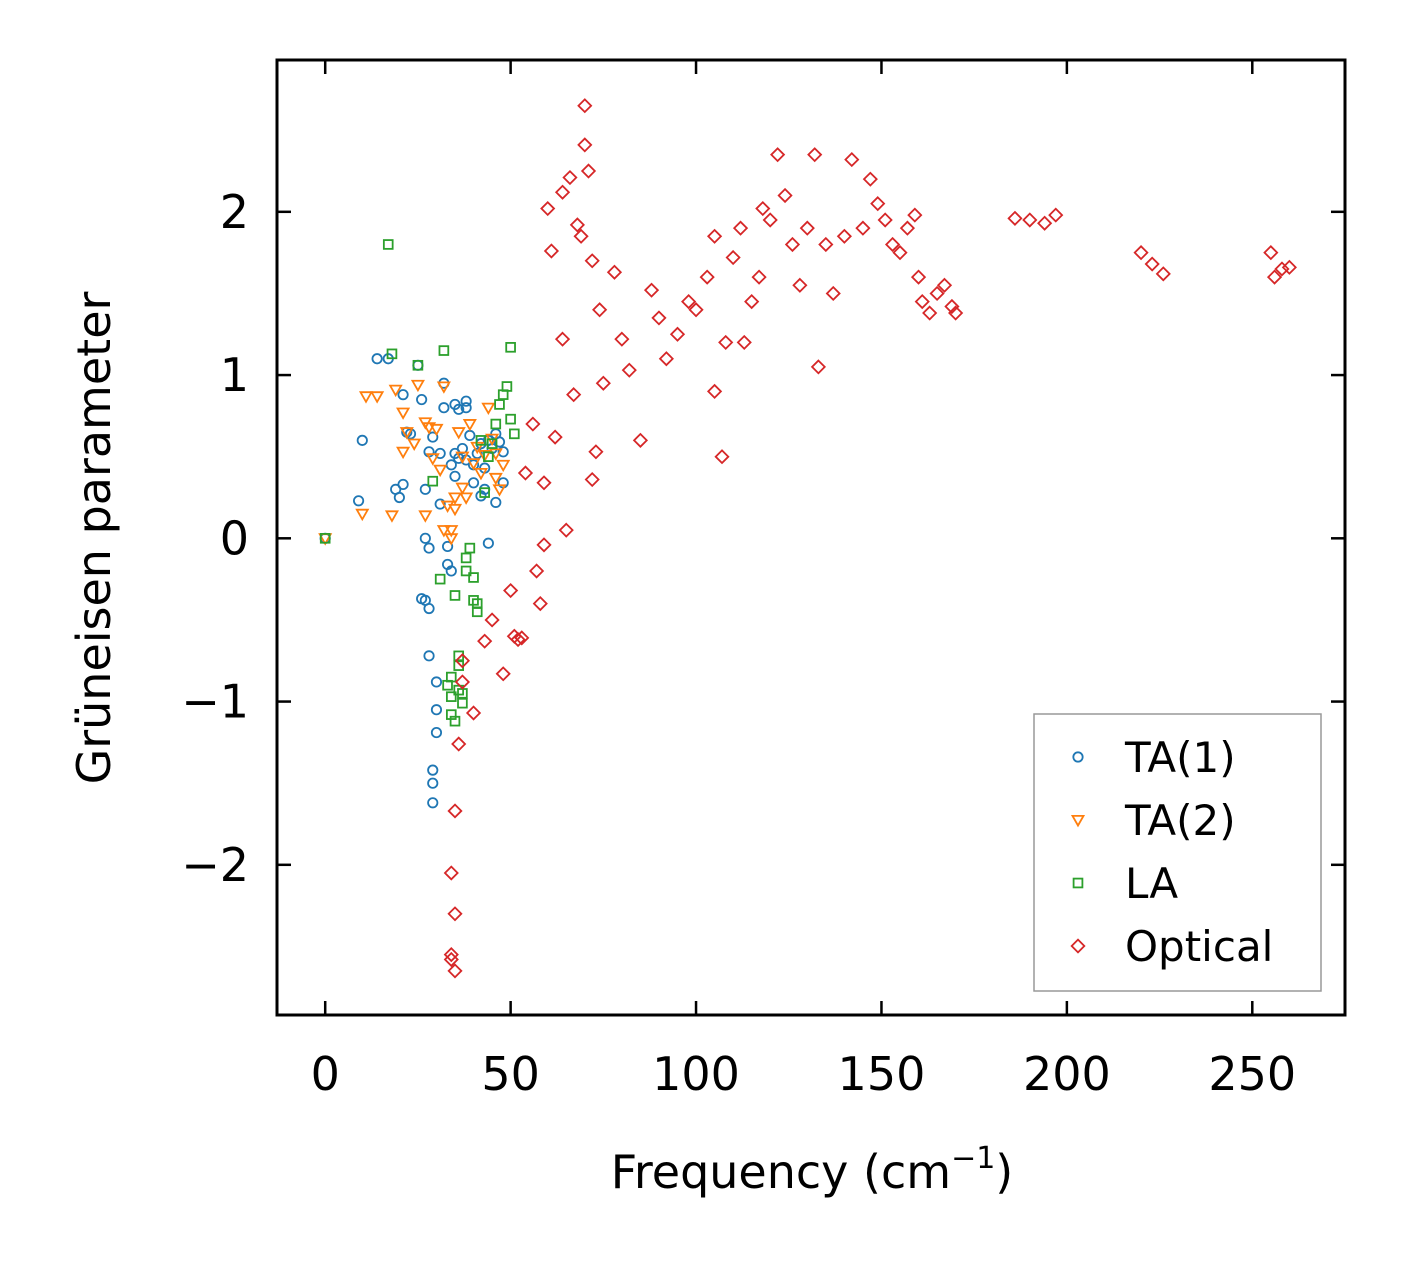 The height and width of the screenshot is (1264, 1406). What do you see at coordinates (1151, 883) in the screenshot?
I see `legend-label: LA` at bounding box center [1151, 883].